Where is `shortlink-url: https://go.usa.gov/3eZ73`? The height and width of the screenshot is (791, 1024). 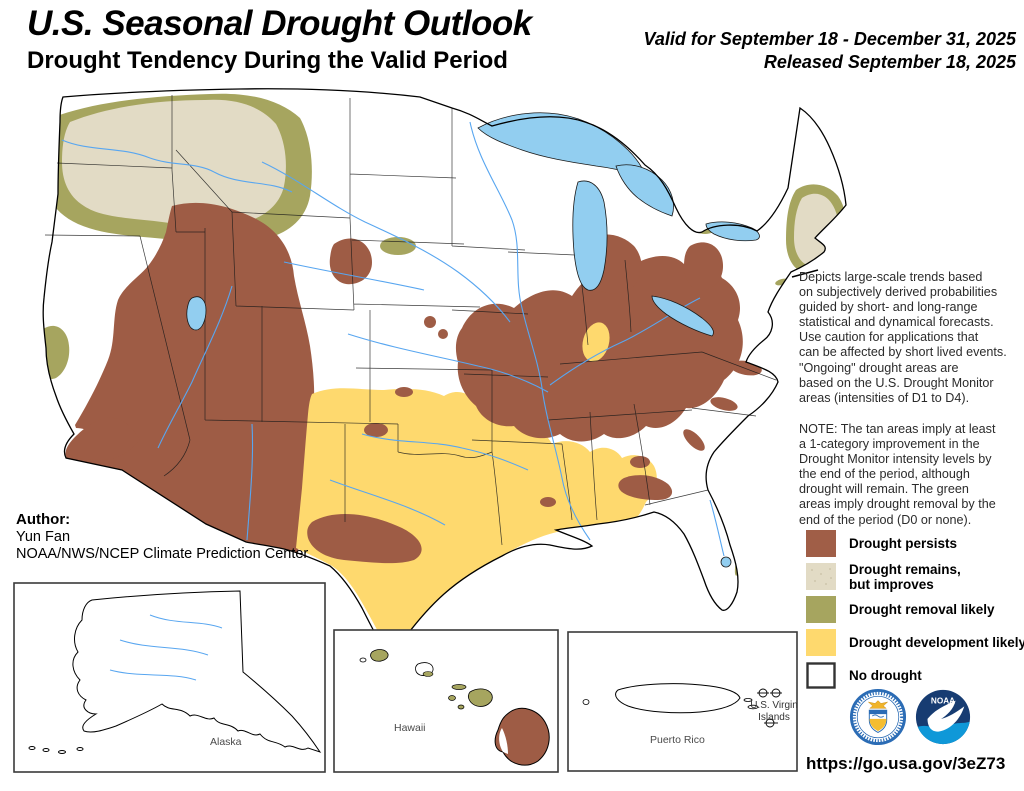
shortlink-url: https://go.usa.gov/3eZ73 is located at coordinates (906, 763).